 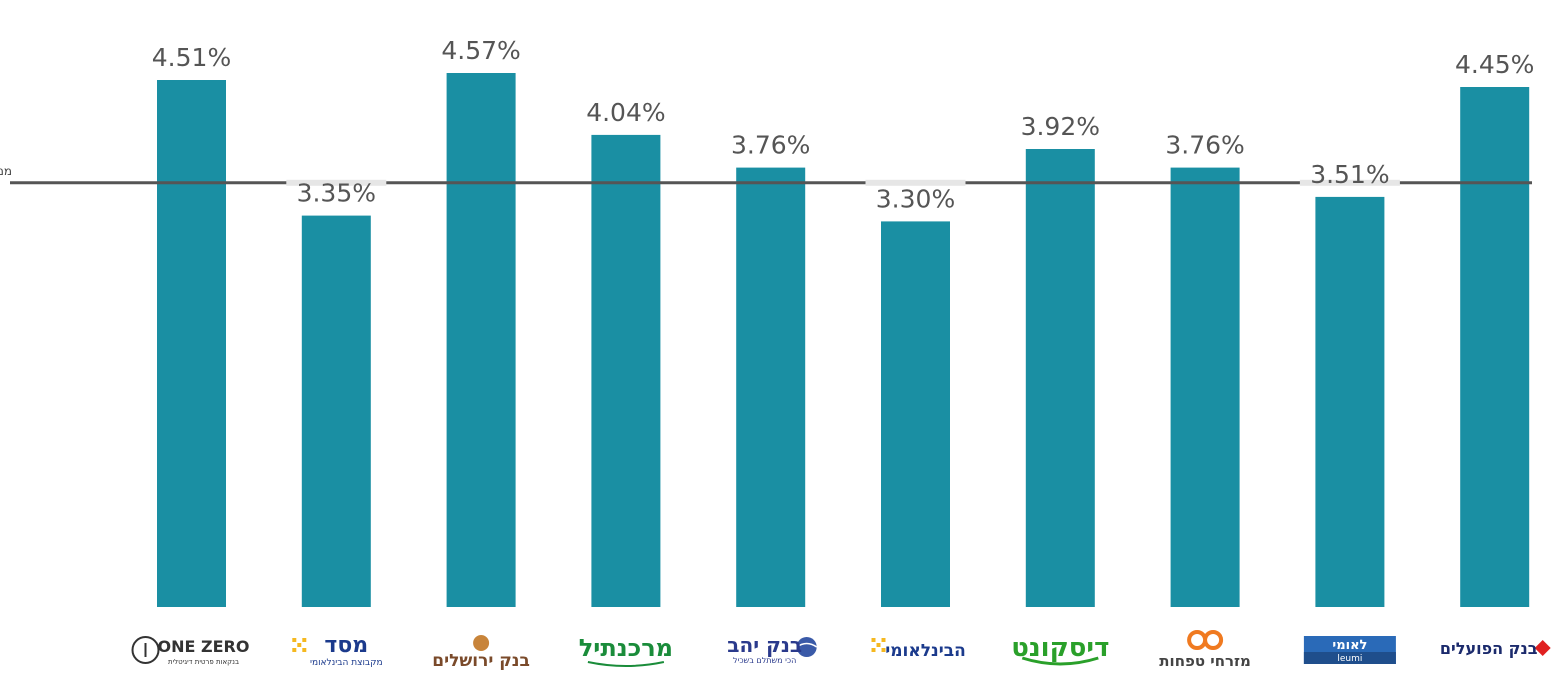 What do you see at coordinates (1349, 659) in the screenshot?
I see `category-subtitle-9: leumi` at bounding box center [1349, 659].